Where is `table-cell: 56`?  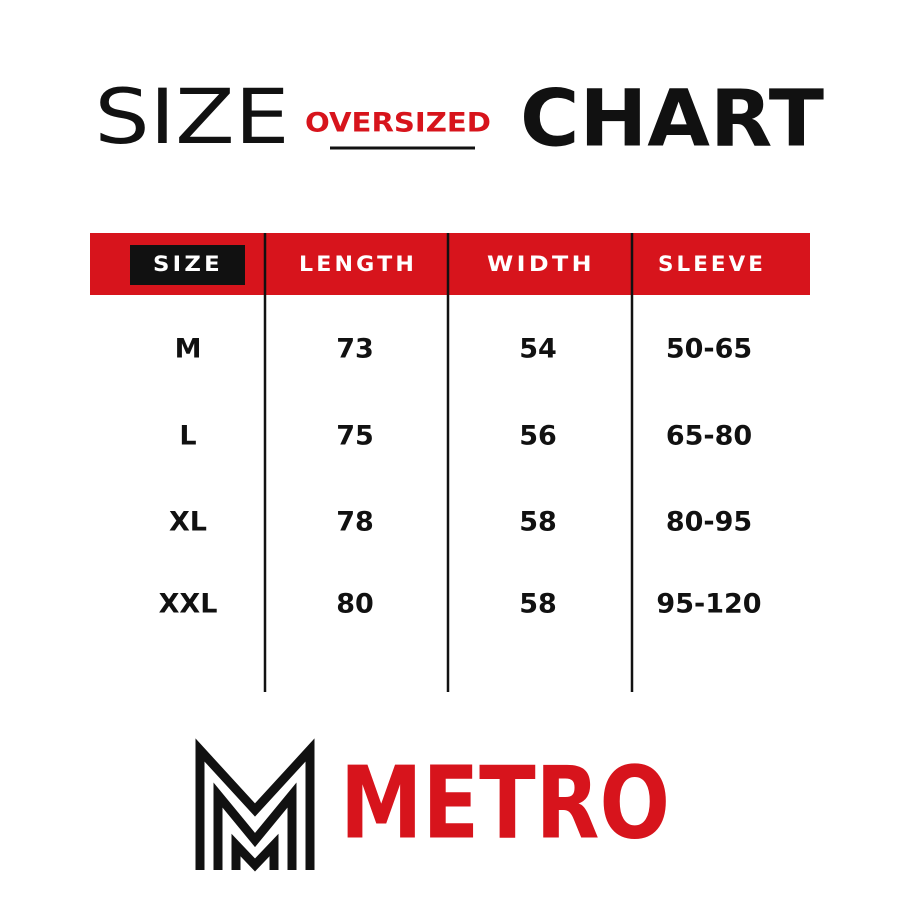
table-cell: 56 is located at coordinates (538, 436).